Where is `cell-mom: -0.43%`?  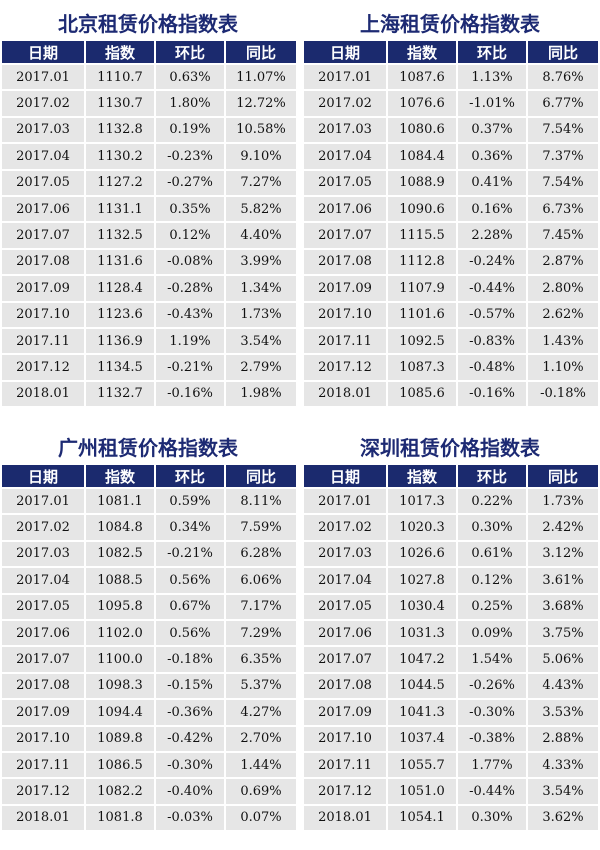 cell-mom: -0.43% is located at coordinates (190, 314).